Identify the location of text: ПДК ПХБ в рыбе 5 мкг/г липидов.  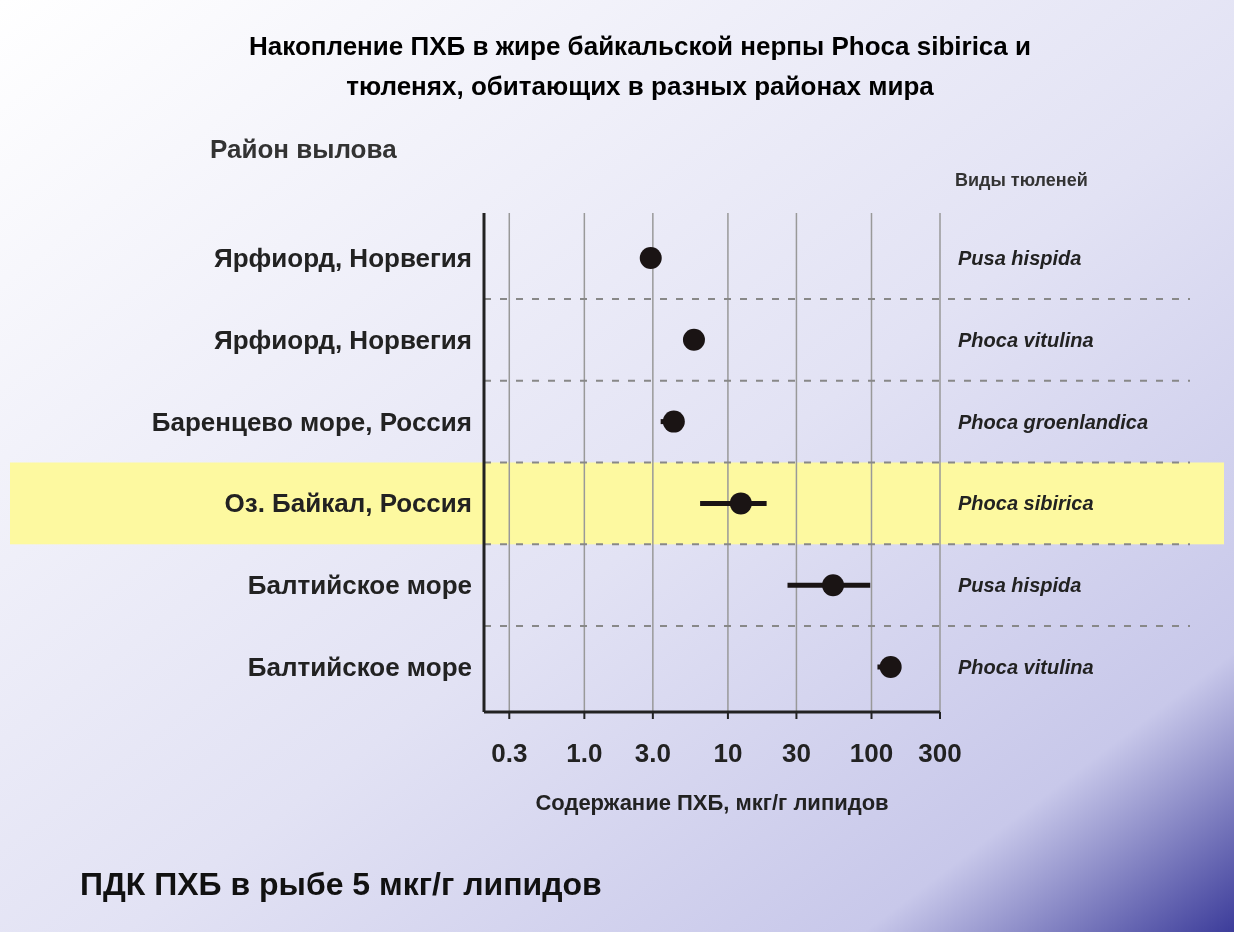
(341, 884).